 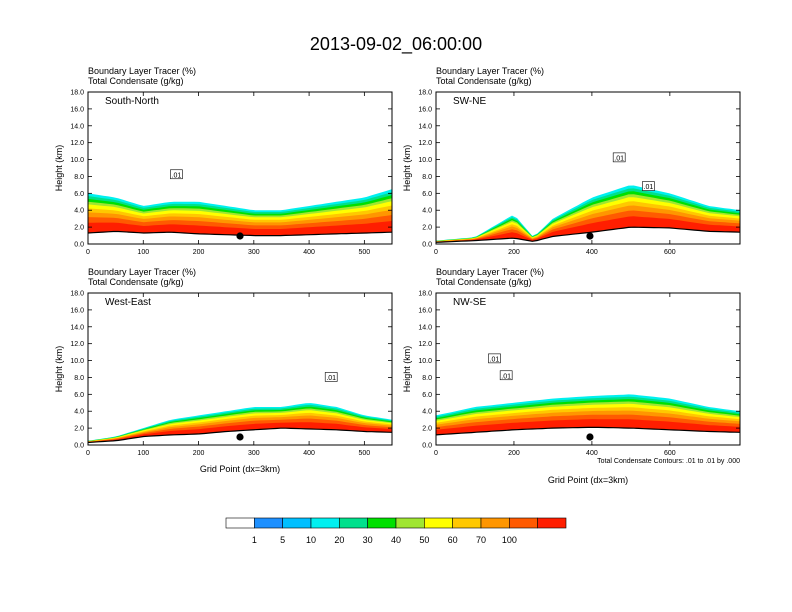 I want to click on panel-name: SW-NE, so click(x=469, y=101).